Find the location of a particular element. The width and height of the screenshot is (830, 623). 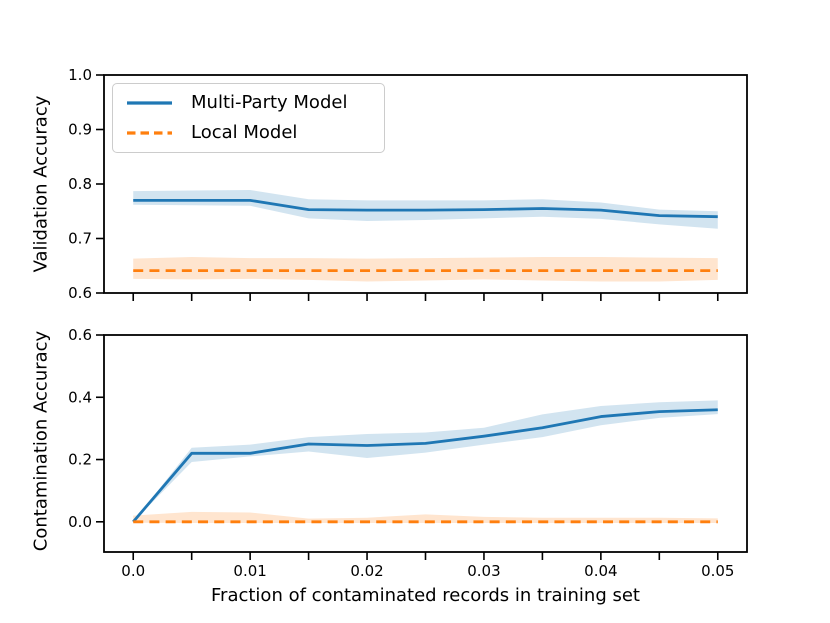

y-tick-label: 0.2 is located at coordinates (80, 460).